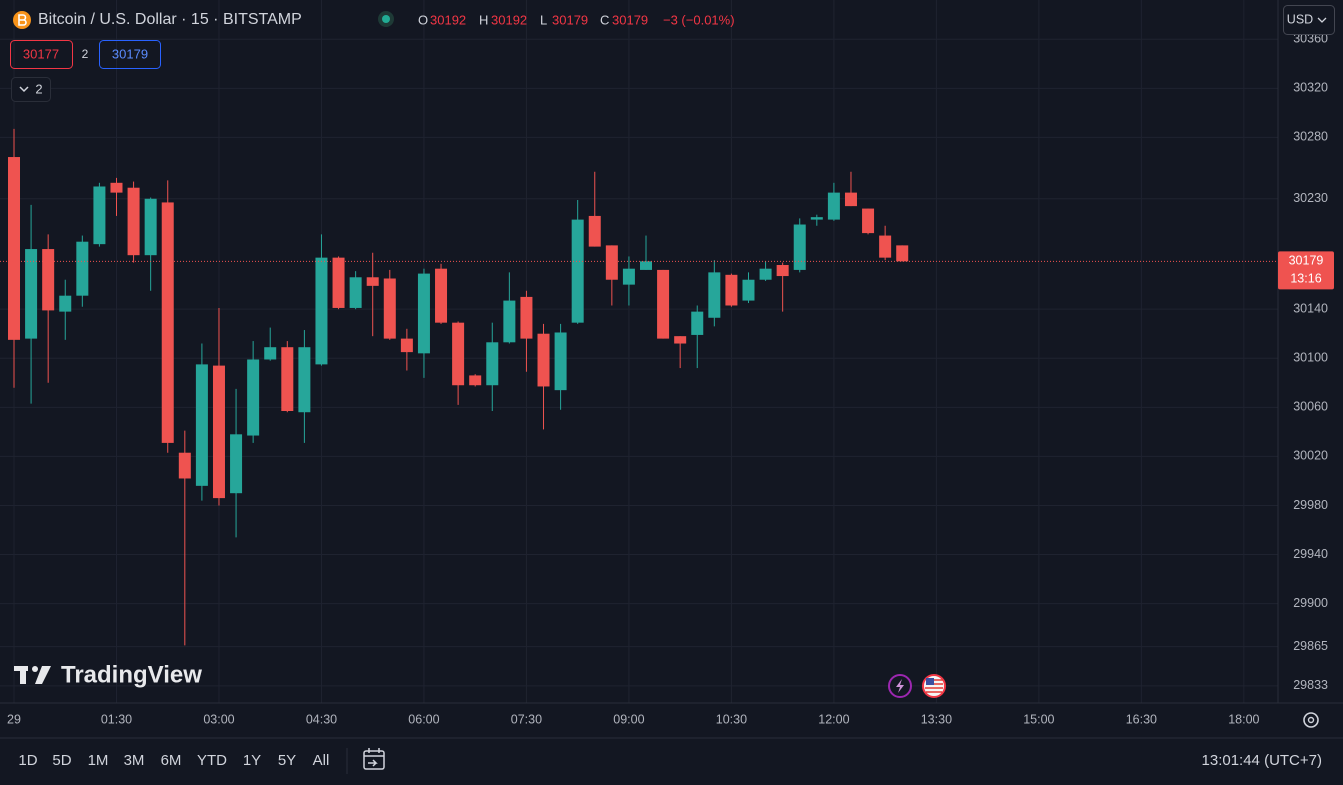 The image size is (1343, 785). I want to click on timeframe-button: 1M, so click(98, 760).